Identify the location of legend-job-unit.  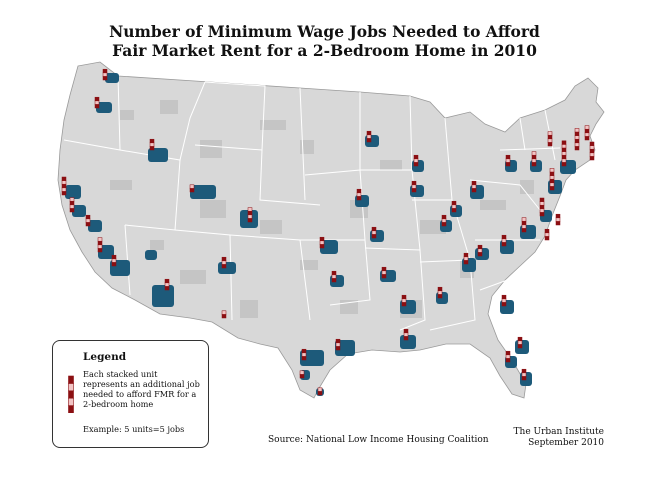
(71, 401).